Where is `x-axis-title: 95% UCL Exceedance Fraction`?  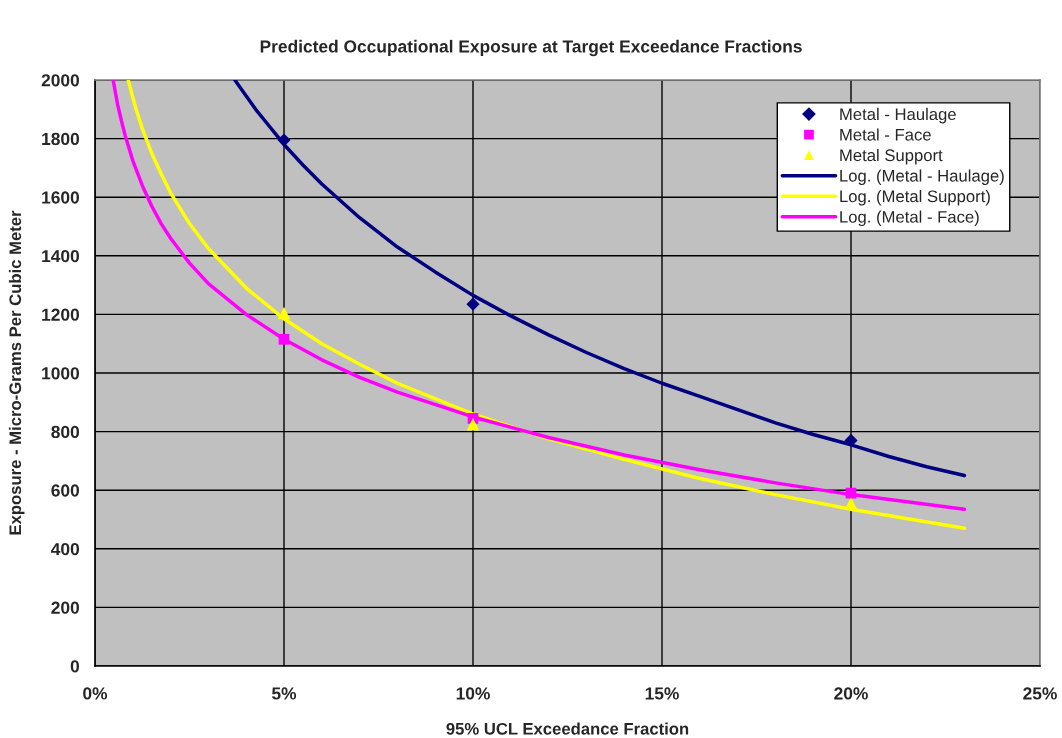 x-axis-title: 95% UCL Exceedance Fraction is located at coordinates (567, 728).